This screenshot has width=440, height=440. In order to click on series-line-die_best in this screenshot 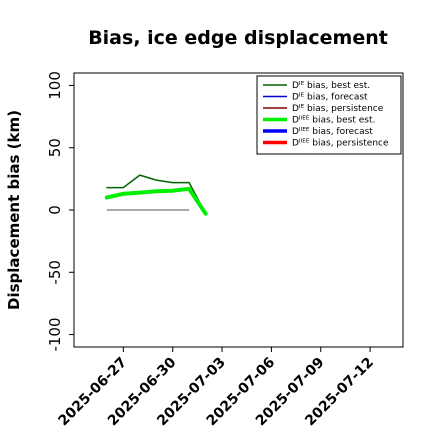, I will do `click(156, 194)`.